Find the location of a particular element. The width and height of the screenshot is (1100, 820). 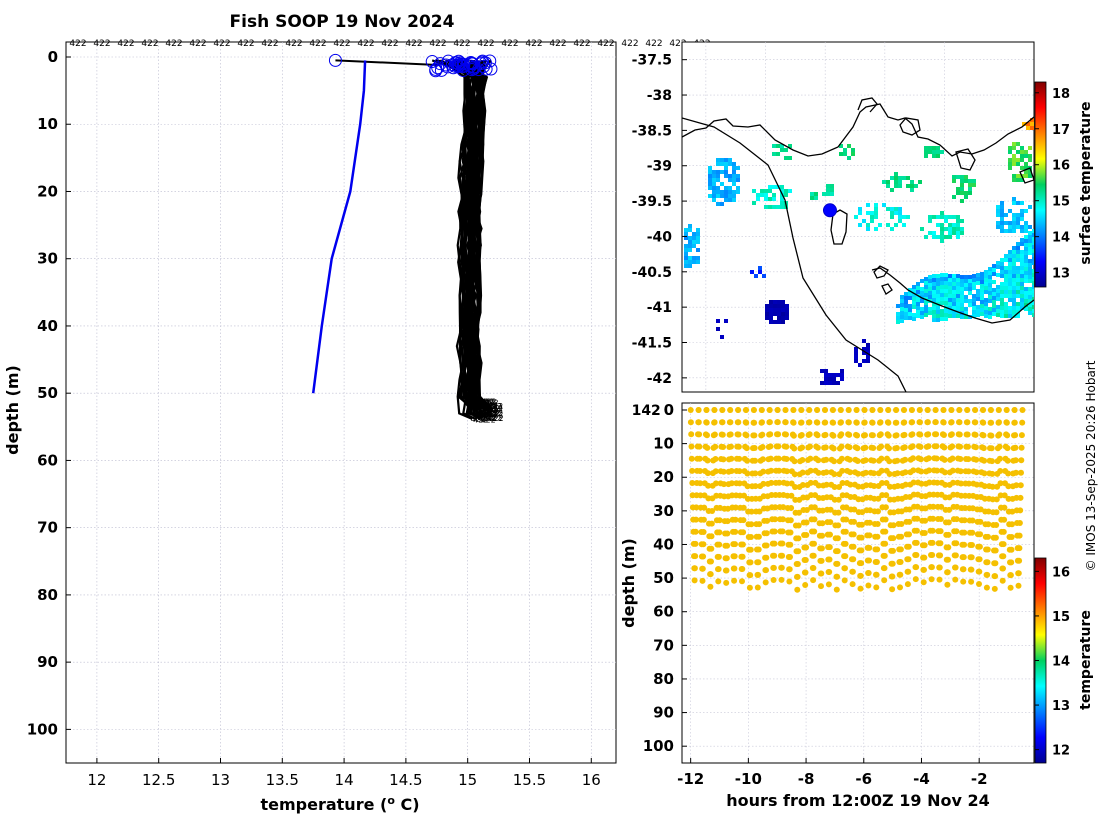

profile-start-circle is located at coordinates (483, 61).